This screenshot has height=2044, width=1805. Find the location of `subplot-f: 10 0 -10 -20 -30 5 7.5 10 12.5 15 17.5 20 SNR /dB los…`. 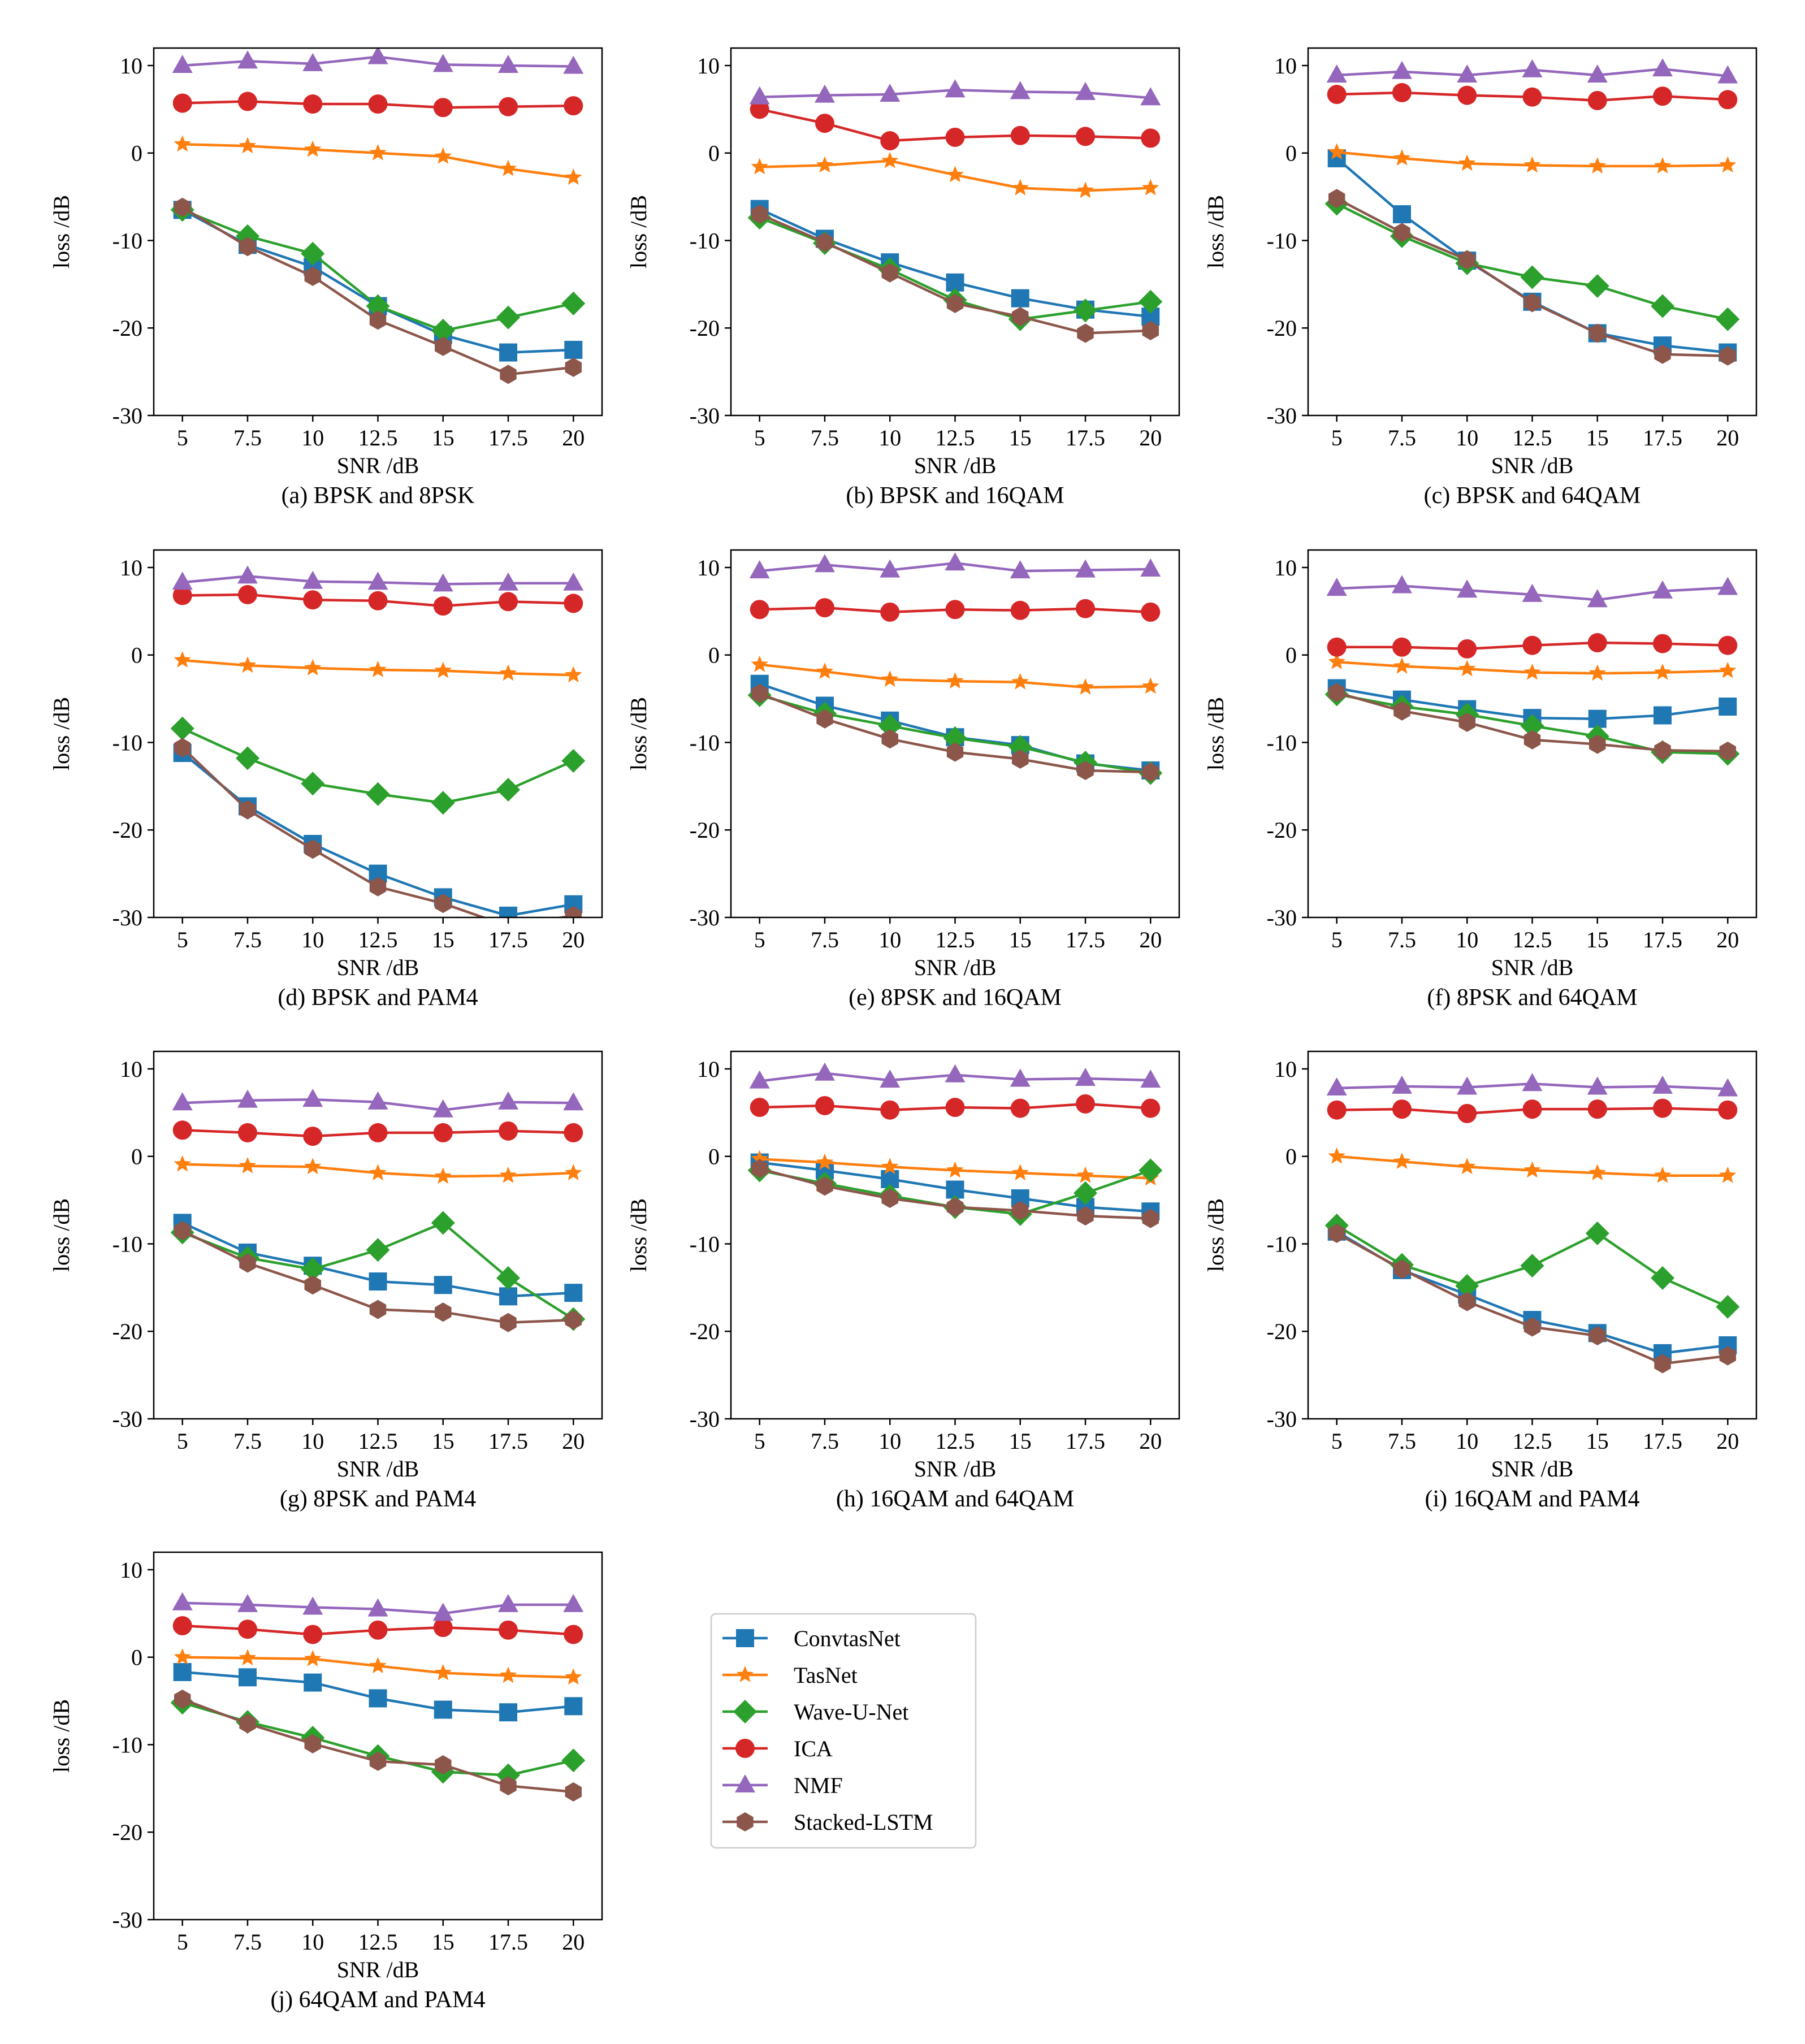

subplot-f: 10 0 -10 -20 -30 5 7.5 10 12.5 15 17.5 20 SNR /dB los… is located at coordinates (1480, 780).